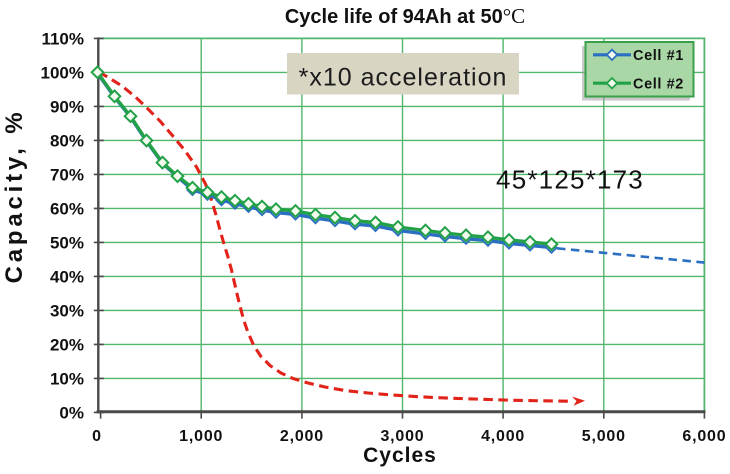  What do you see at coordinates (403, 78) in the screenshot?
I see `svg-text: *x10 acceleration` at bounding box center [403, 78].